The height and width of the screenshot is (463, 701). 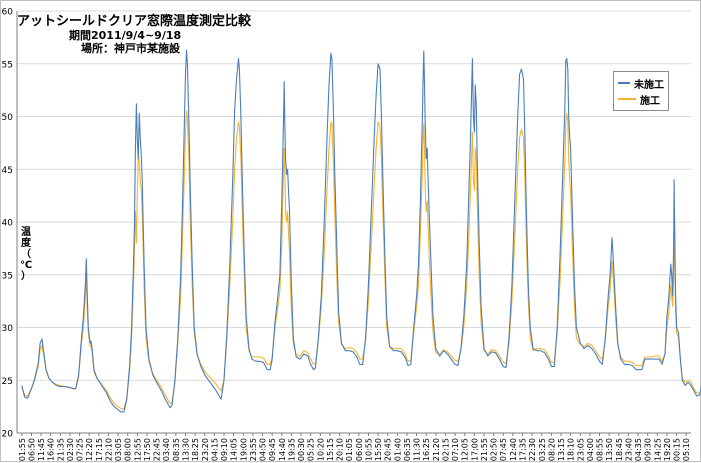 I want to click on x-tick-label: 07:25, so click(x=80, y=449).